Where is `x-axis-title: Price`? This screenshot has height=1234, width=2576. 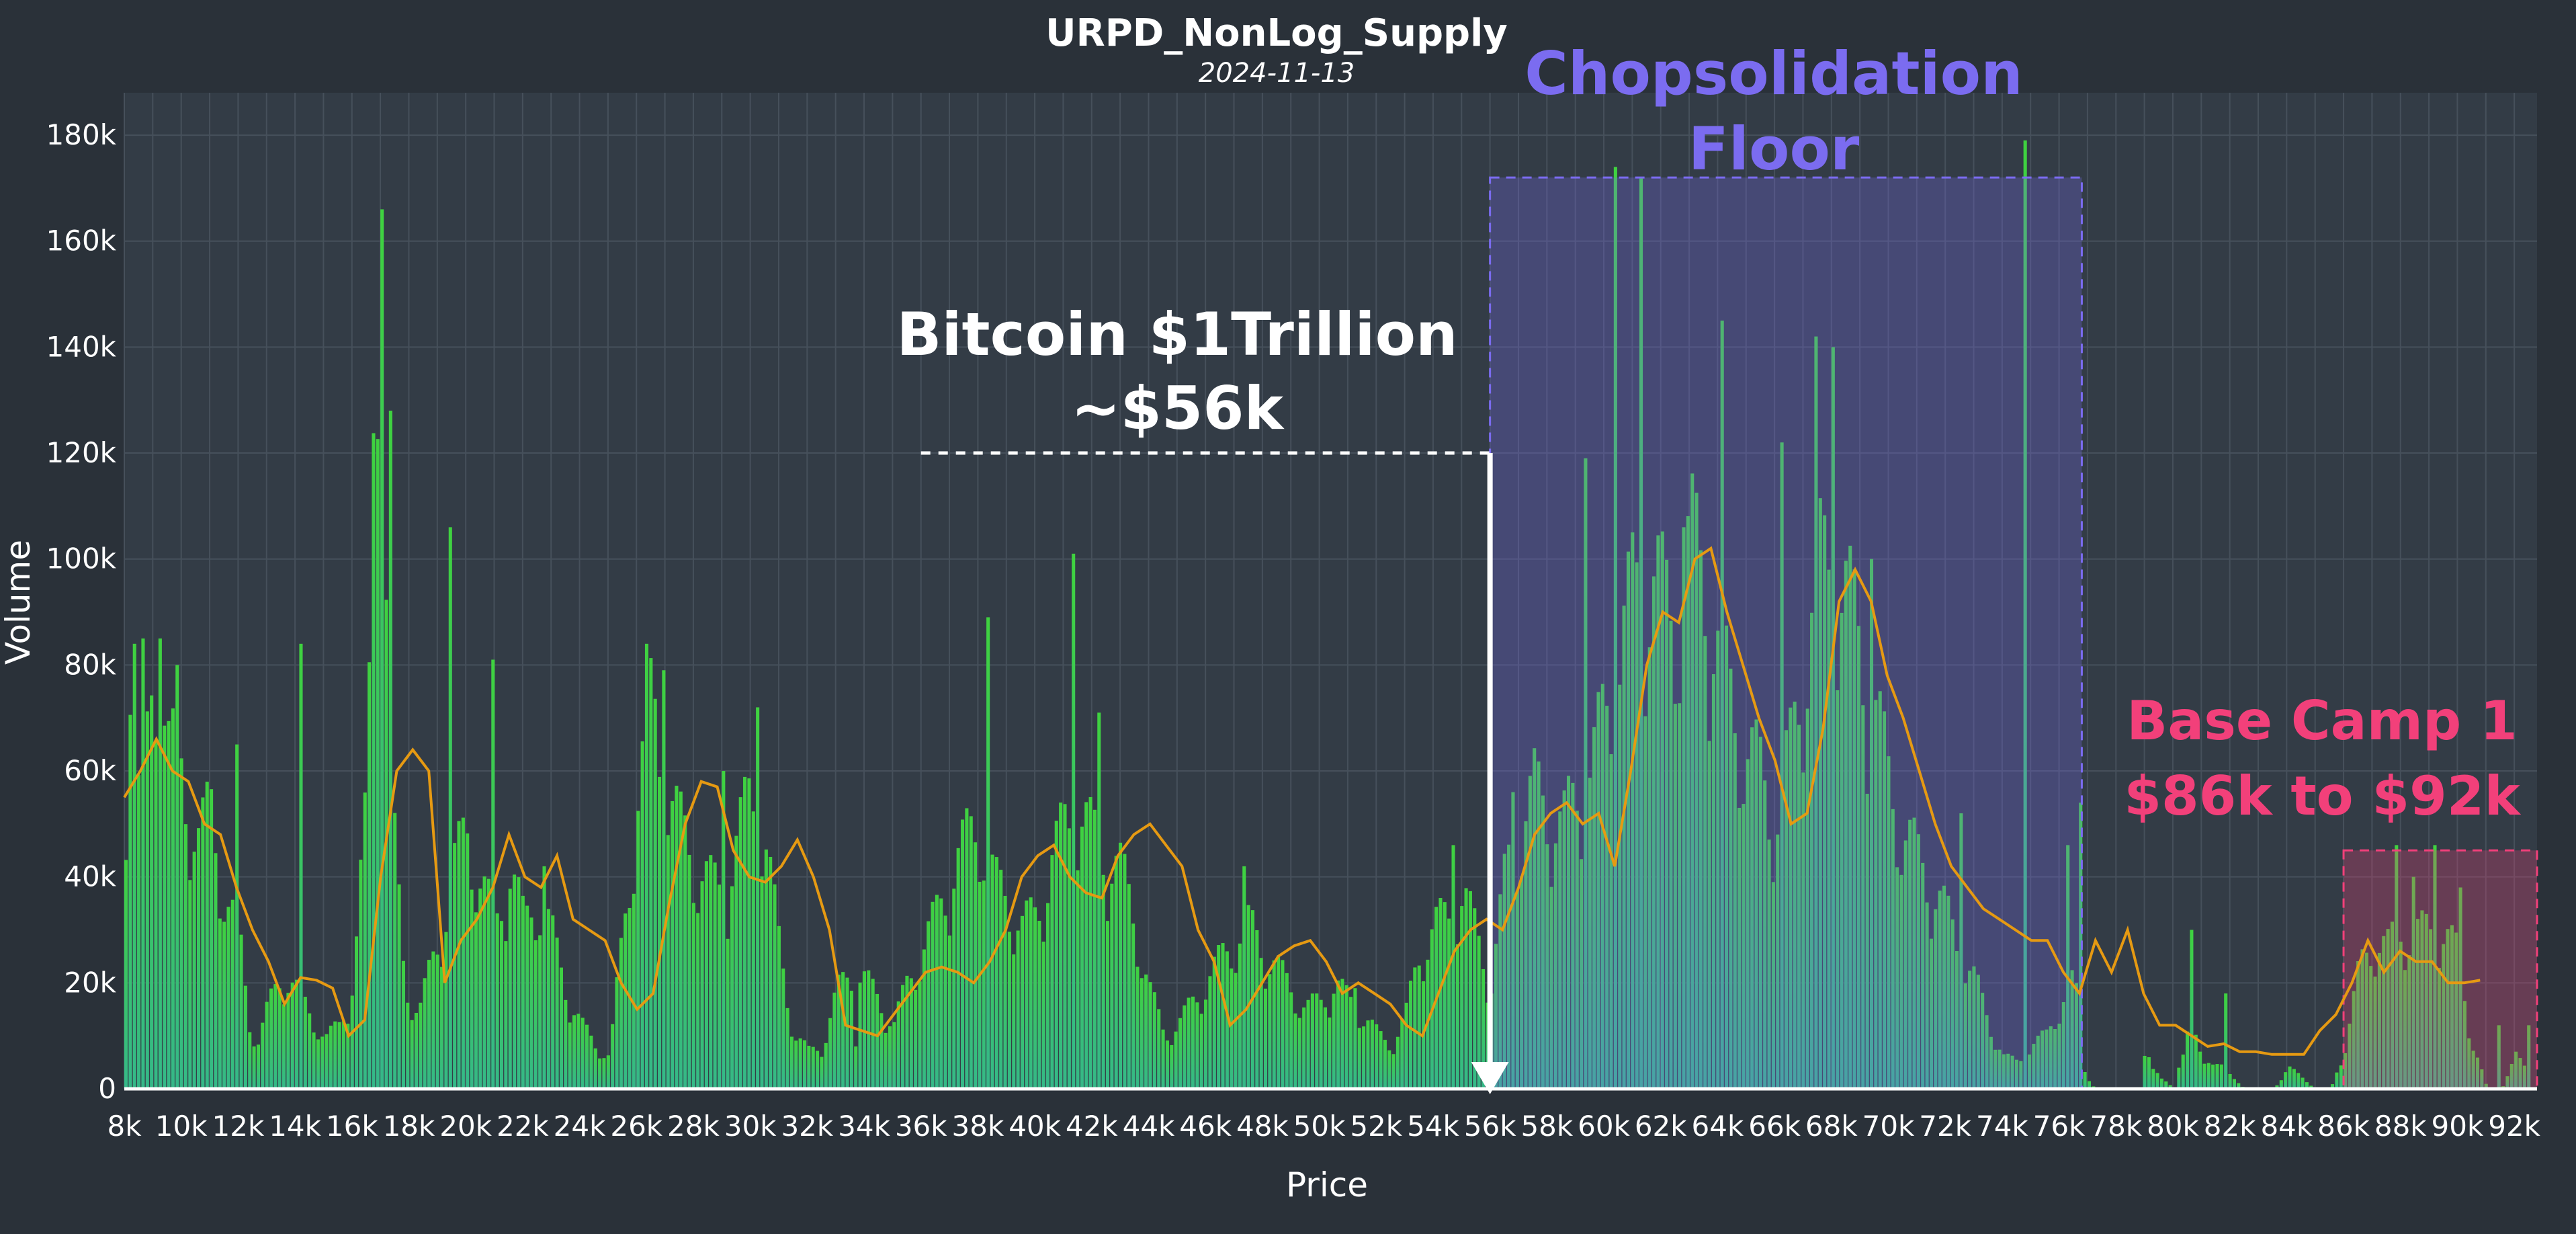
x-axis-title: Price is located at coordinates (1327, 1184).